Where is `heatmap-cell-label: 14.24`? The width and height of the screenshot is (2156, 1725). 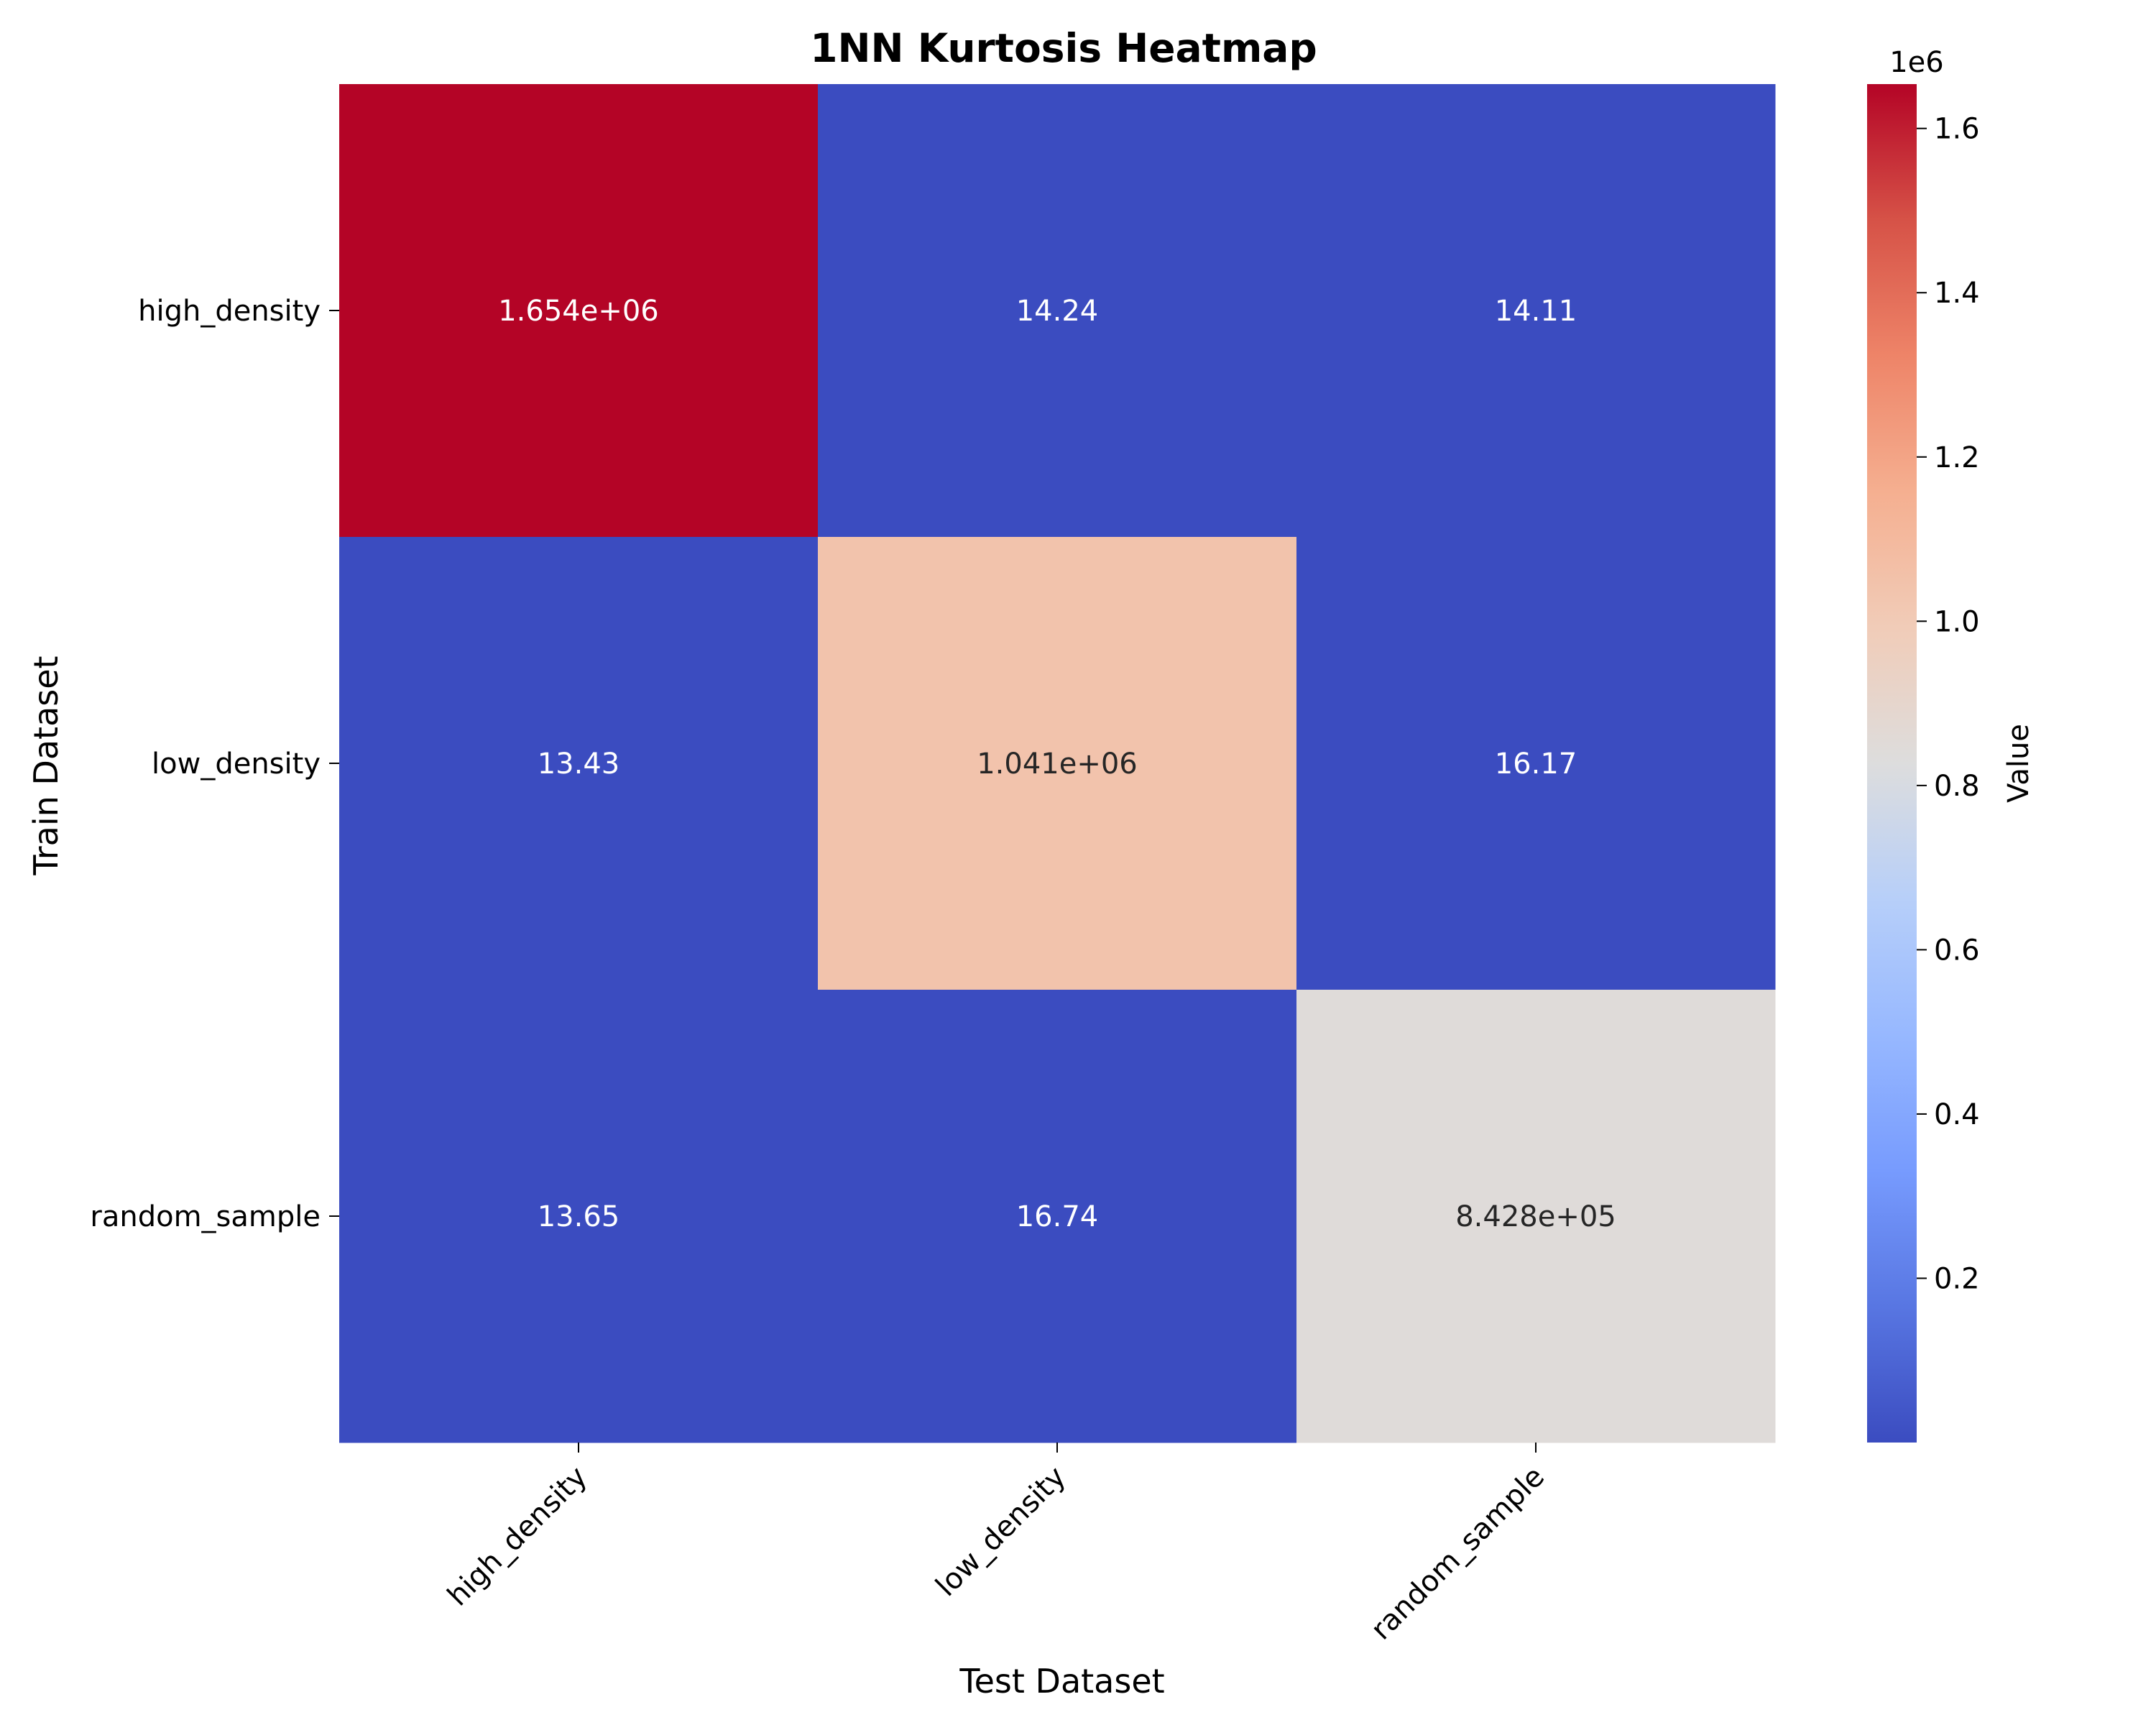 heatmap-cell-label: 14.24 is located at coordinates (1057, 311).